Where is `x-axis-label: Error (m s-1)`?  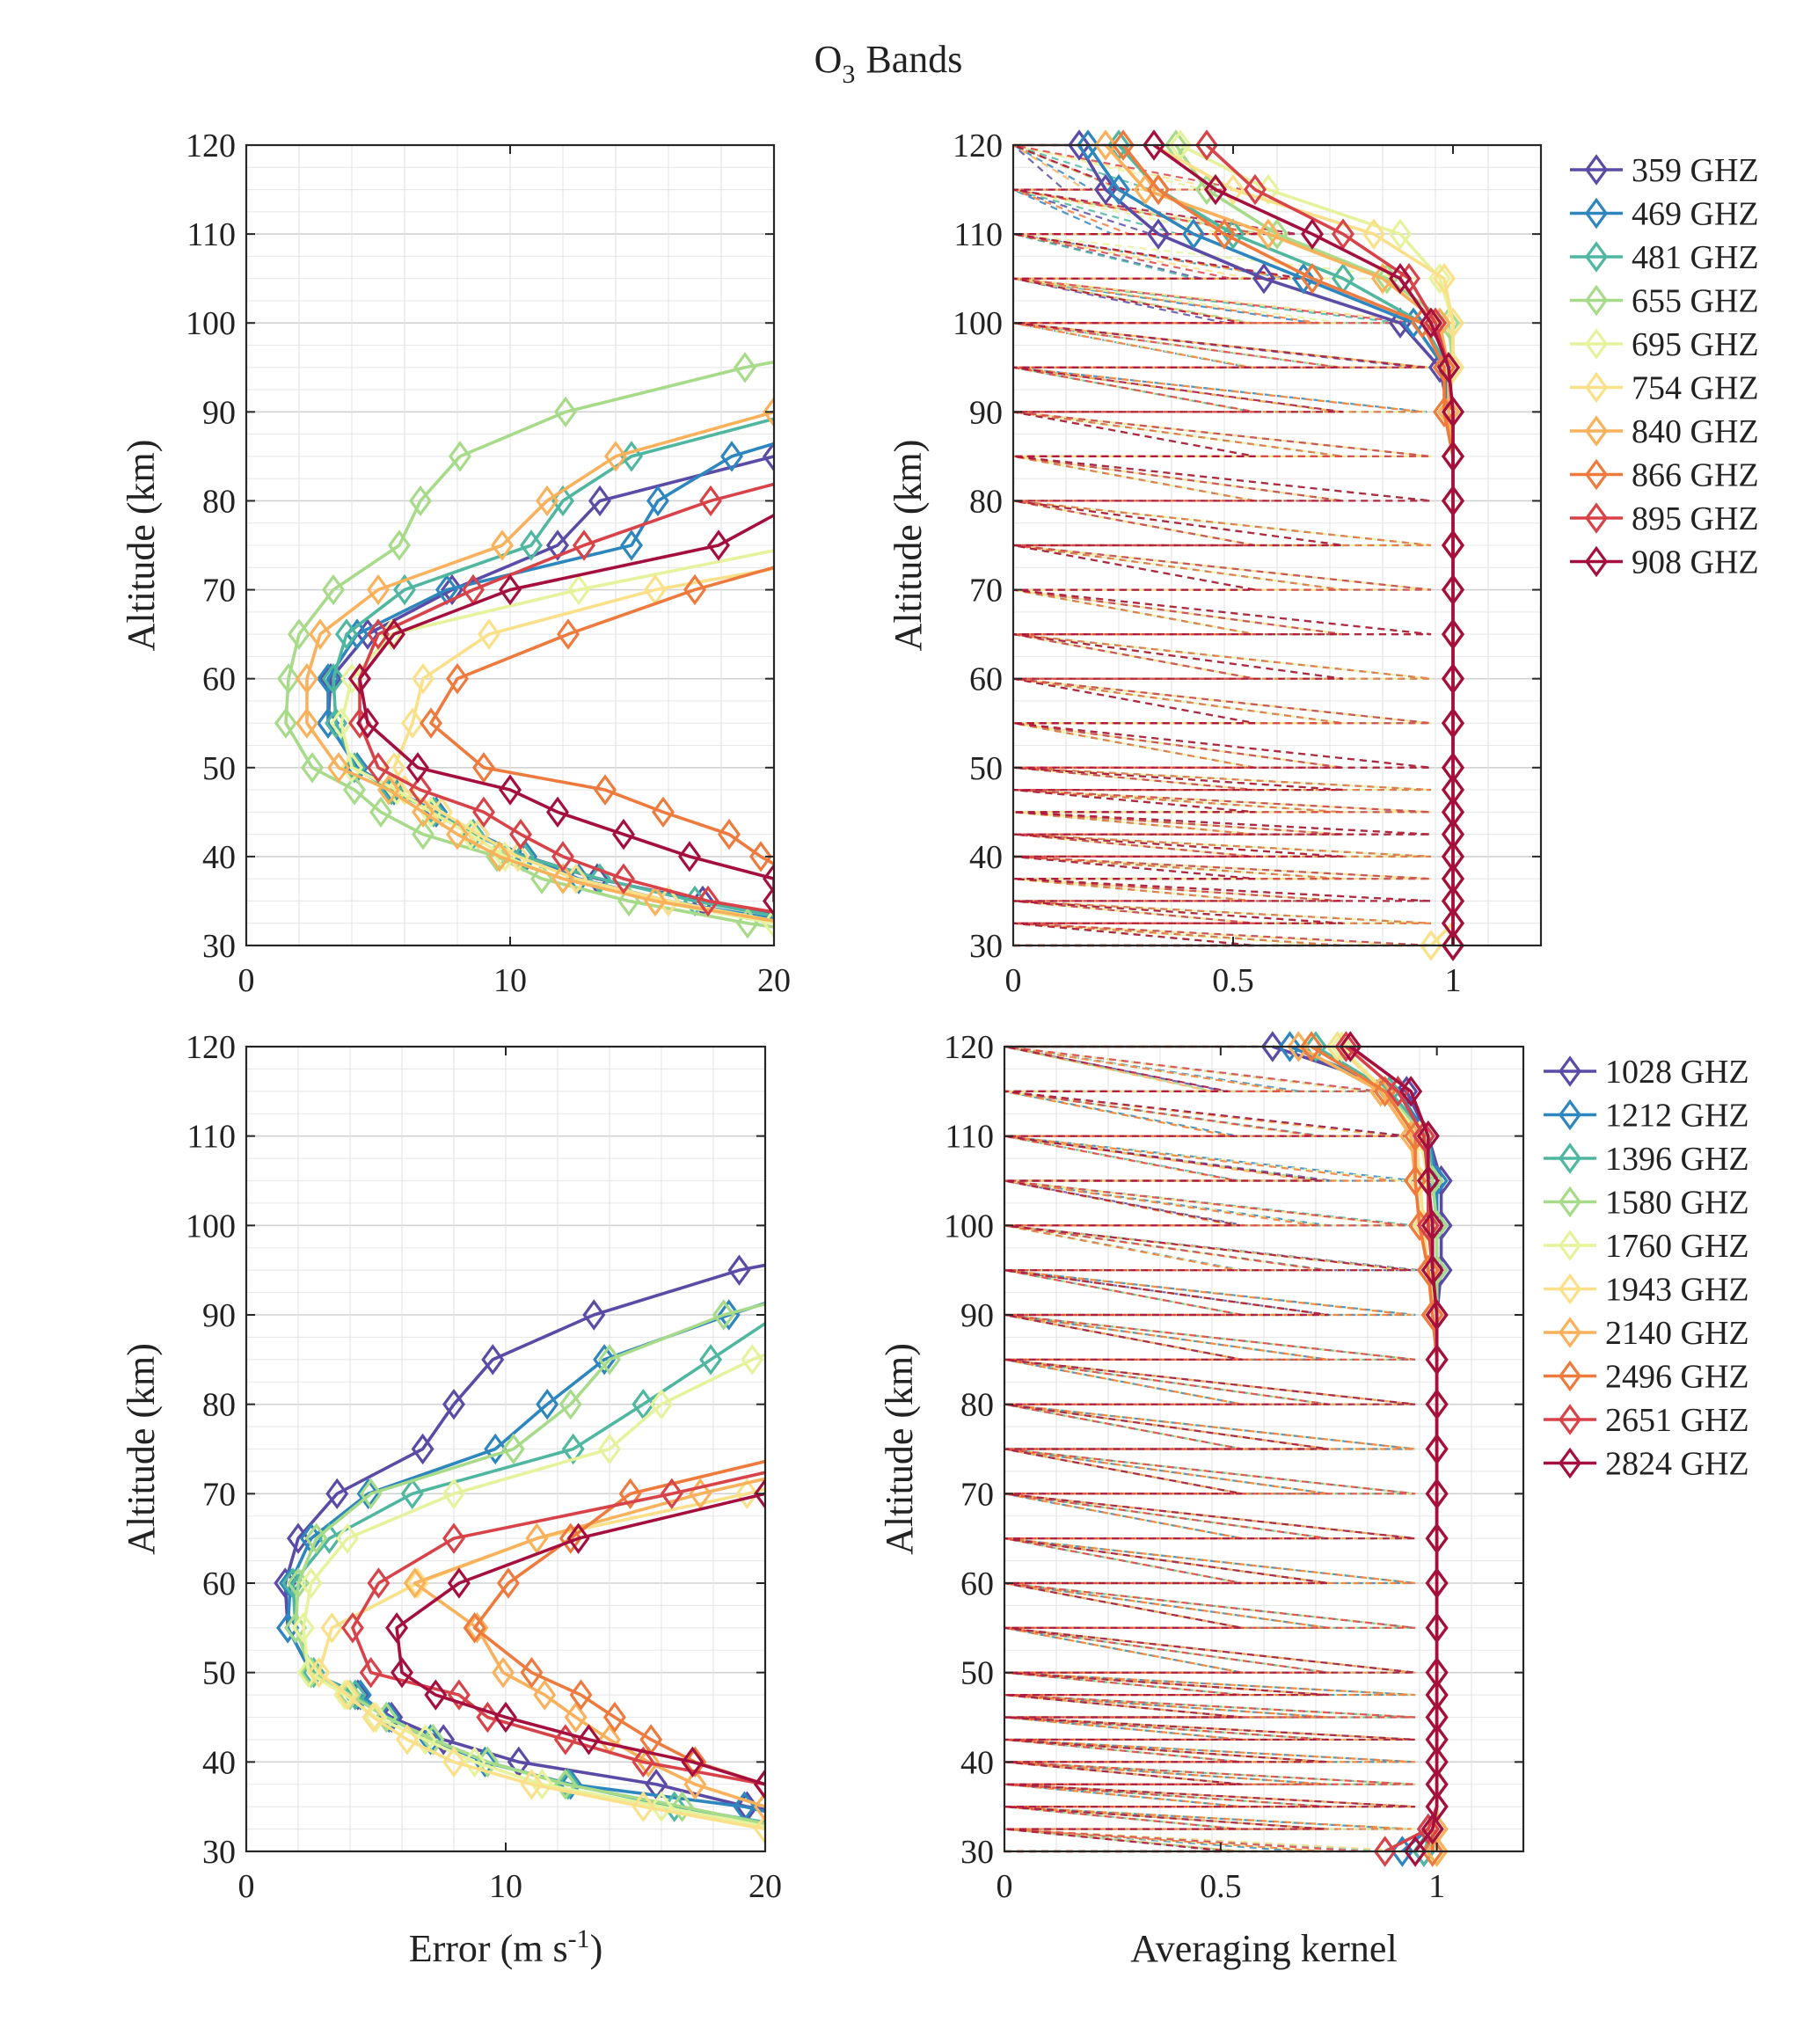
x-axis-label: Error (m s-1) is located at coordinates (506, 1947).